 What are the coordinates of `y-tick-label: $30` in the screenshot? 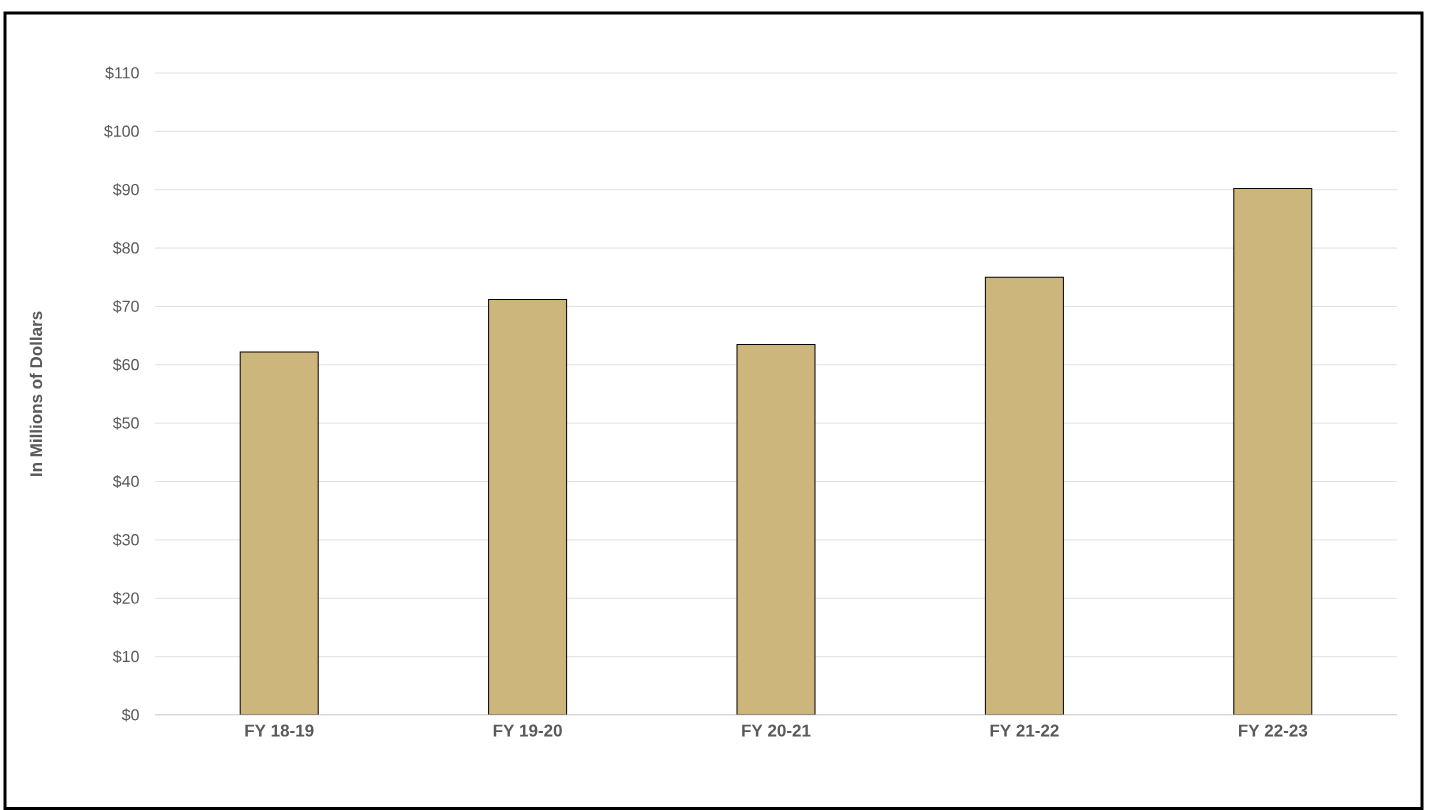 It's located at (125, 540).